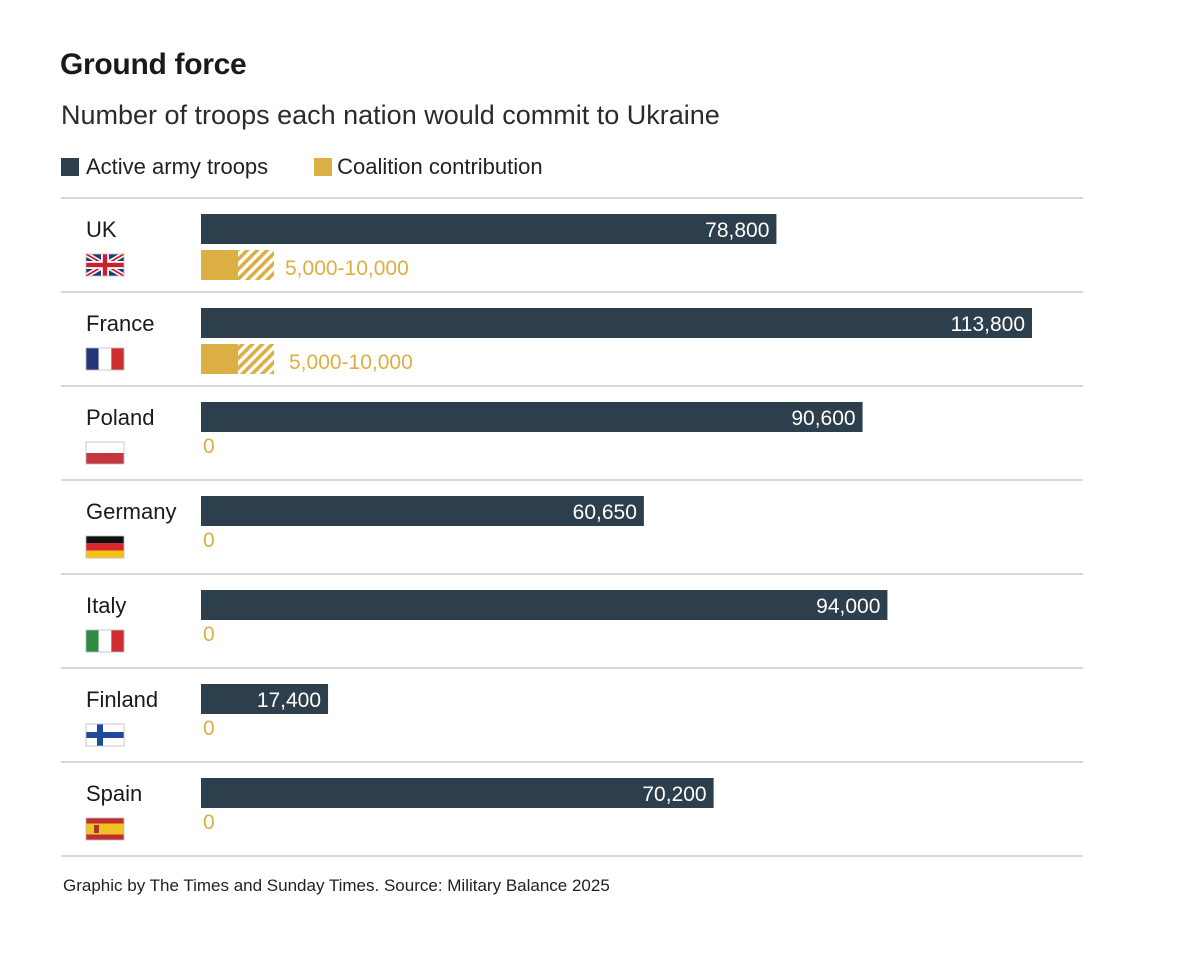 This screenshot has height=959, width=1200. What do you see at coordinates (988, 324) in the screenshot?
I see `active-bar-label-france: 113,800` at bounding box center [988, 324].